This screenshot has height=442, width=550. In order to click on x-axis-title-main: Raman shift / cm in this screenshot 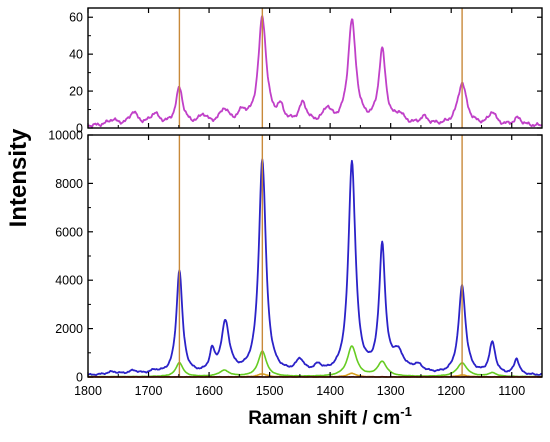, I will do `click(324, 418)`.